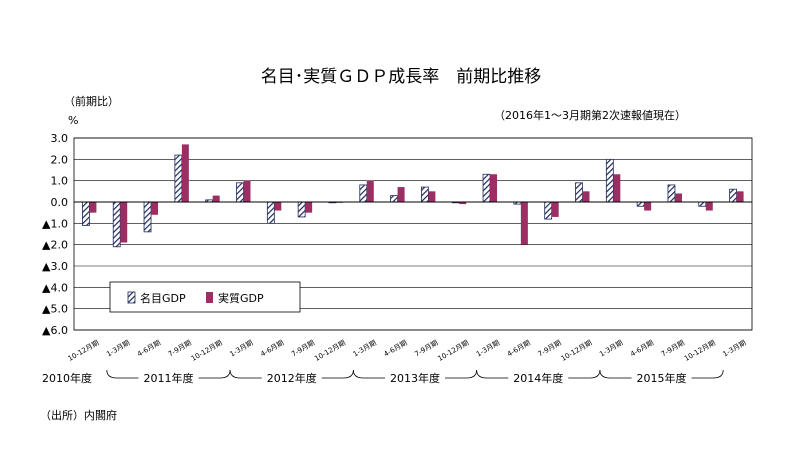 This screenshot has height=449, width=802. What do you see at coordinates (55, 309) in the screenshot?
I see `y-tick-label: ▲5.0` at bounding box center [55, 309].